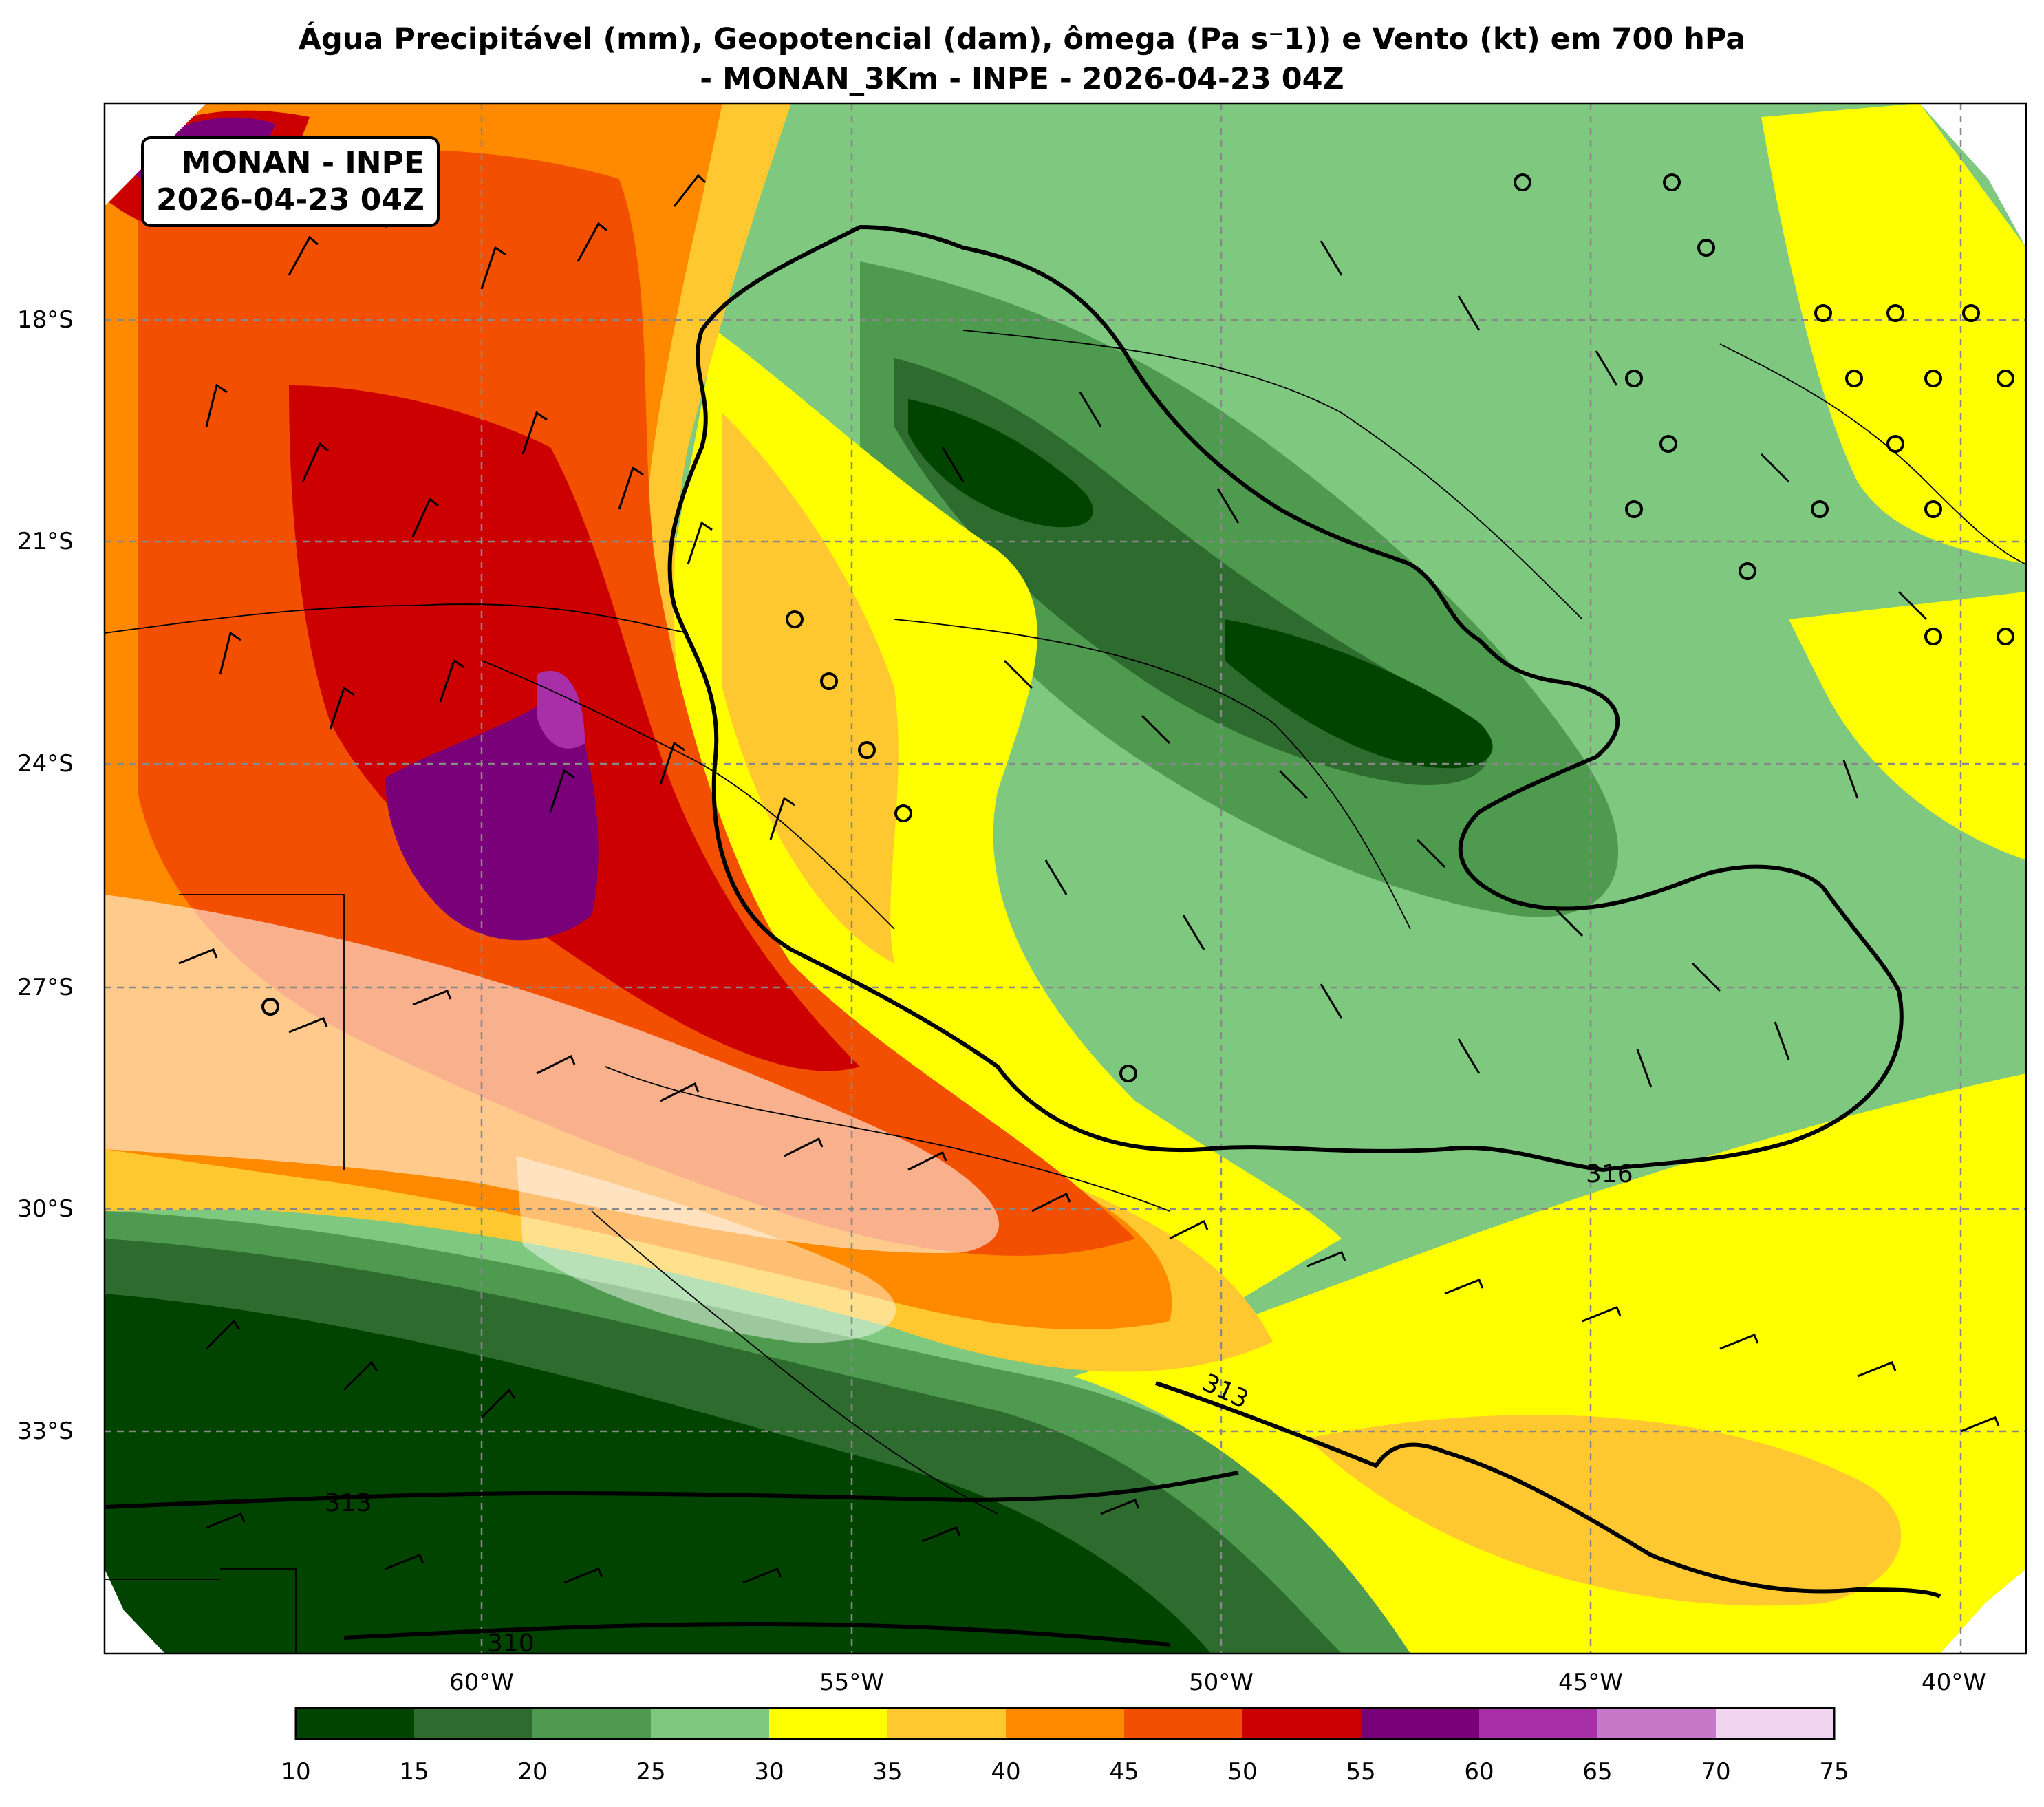  I want to click on lon-label-60w: 60°W, so click(481, 1682).